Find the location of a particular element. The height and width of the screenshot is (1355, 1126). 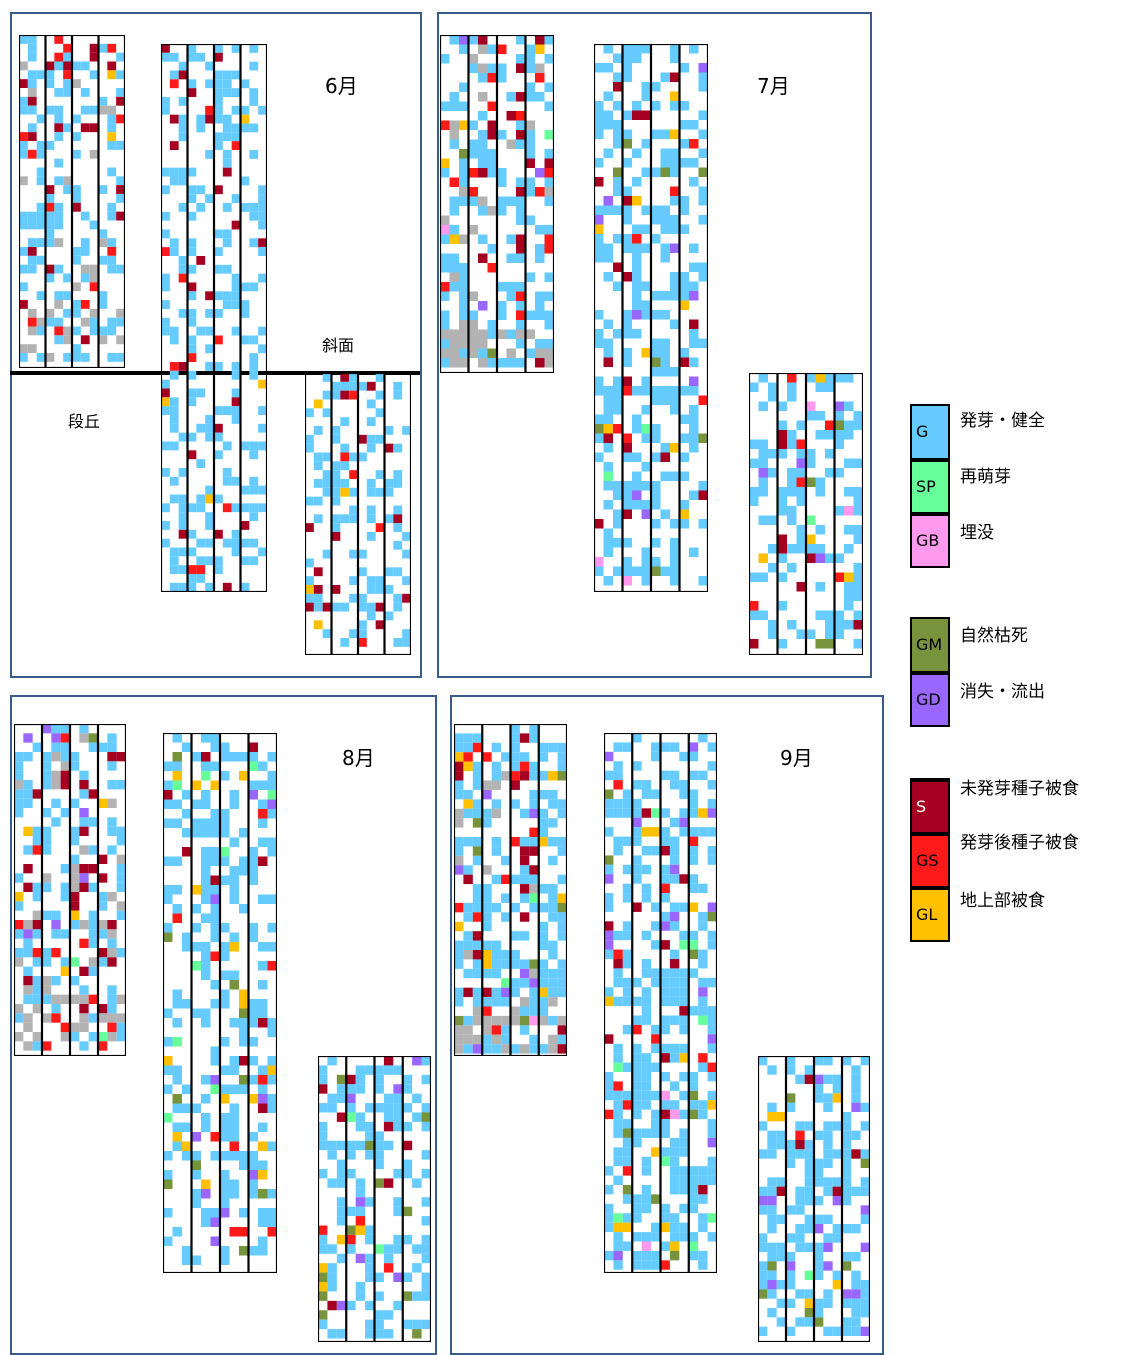

month-label-july: 7月 is located at coordinates (773, 86).